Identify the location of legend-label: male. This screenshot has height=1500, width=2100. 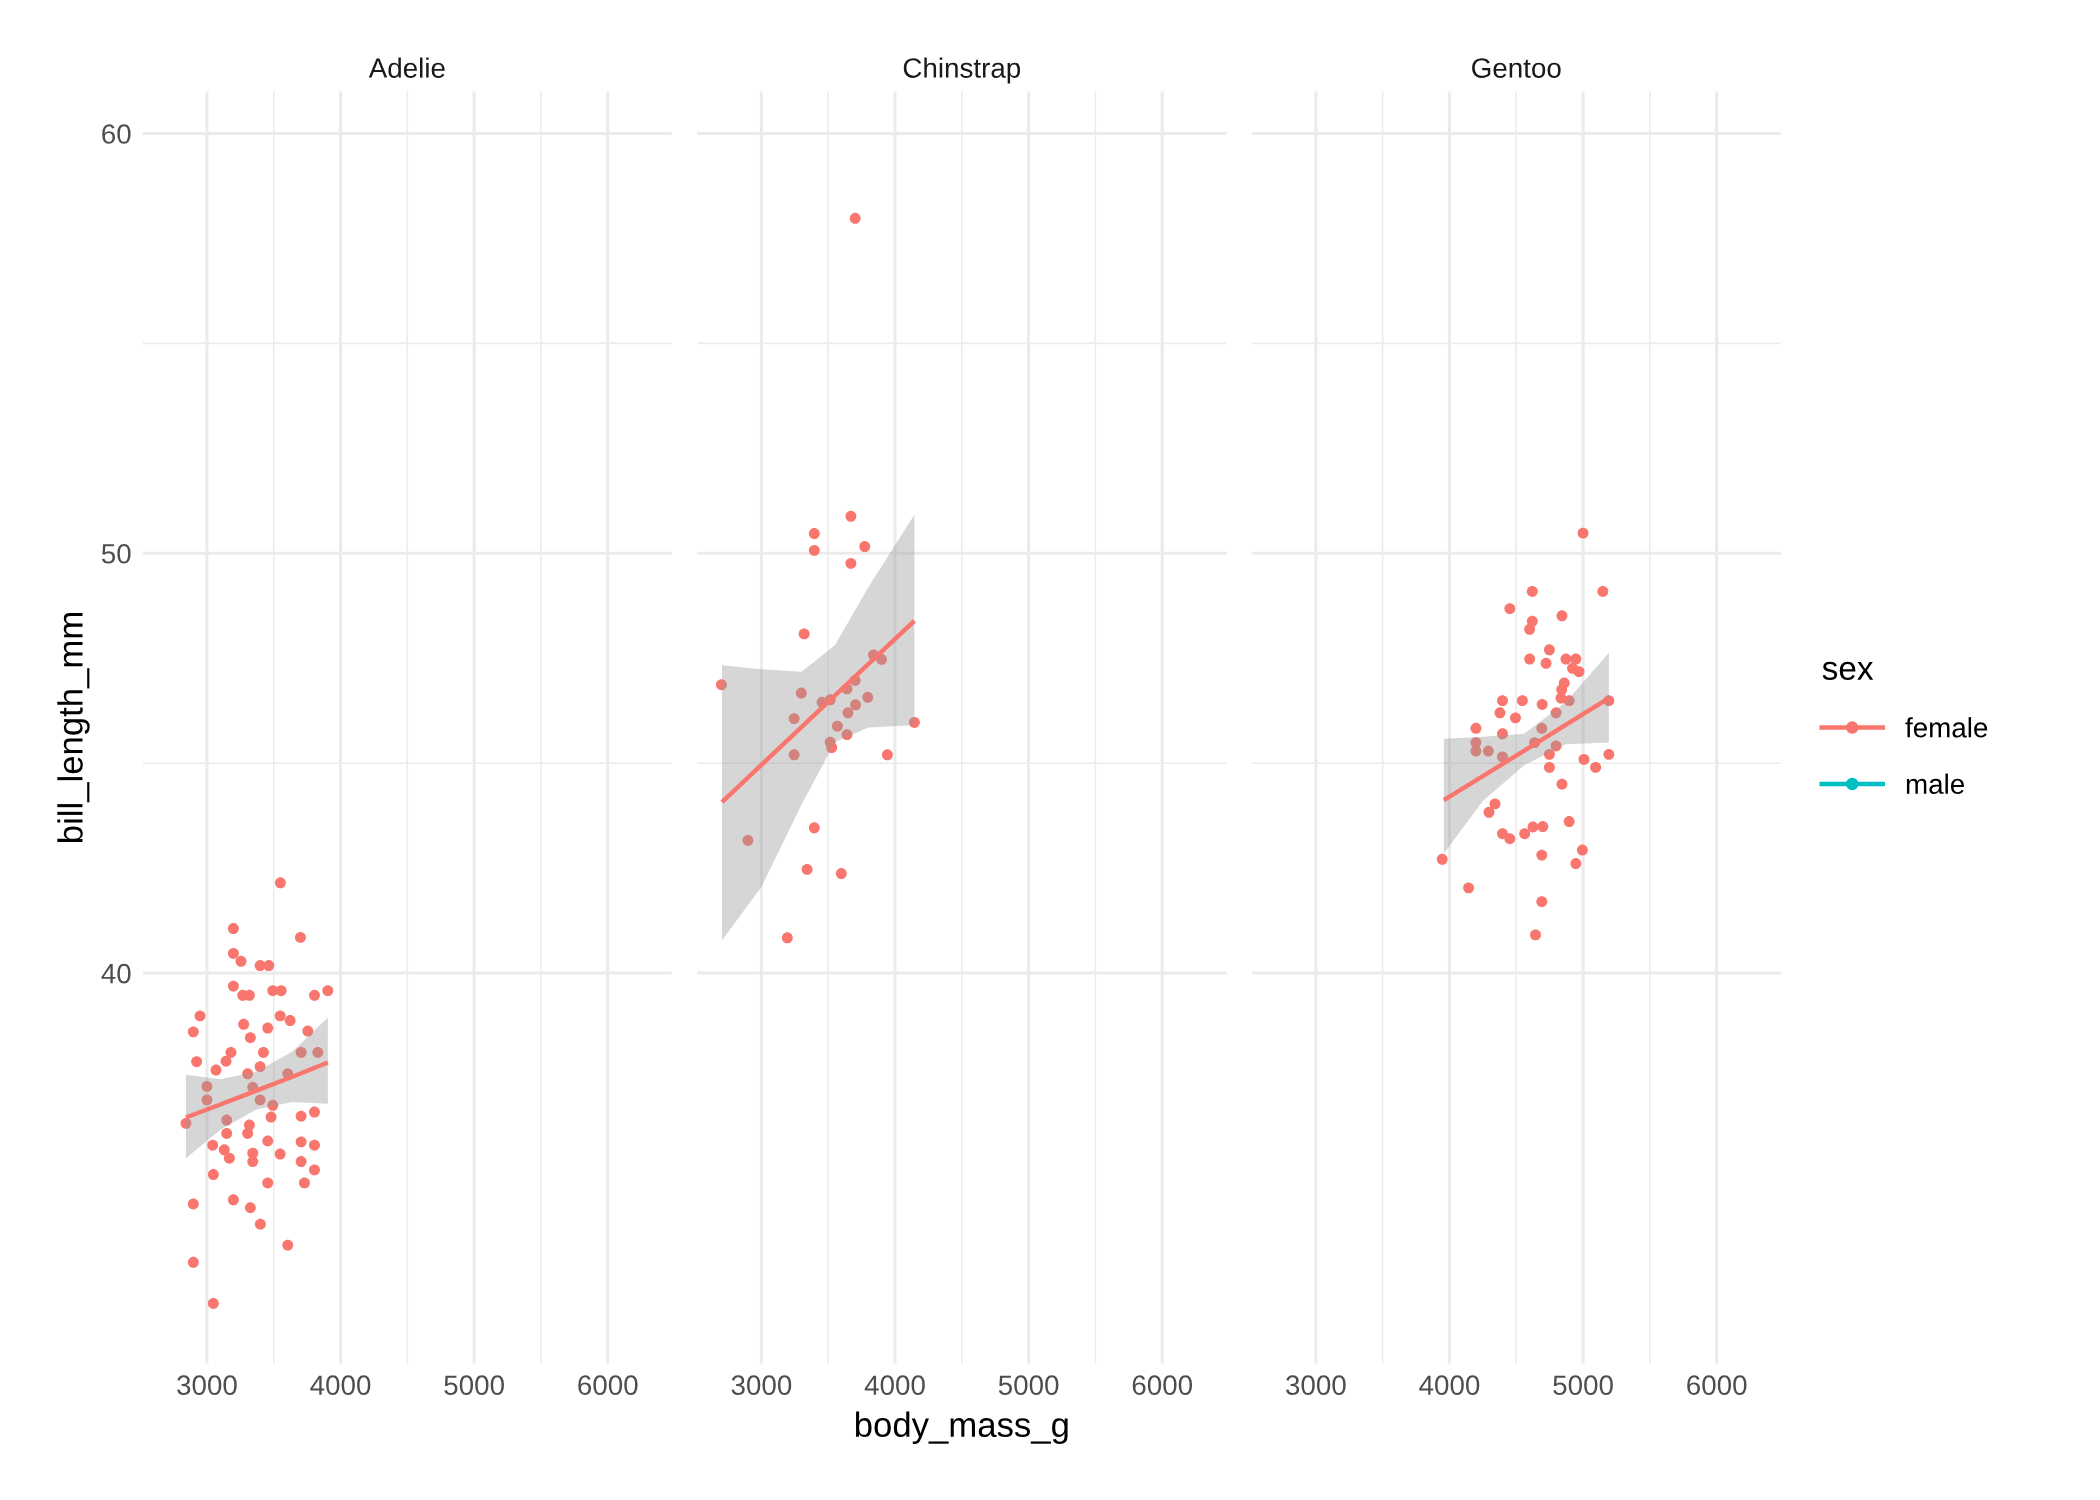
(1935, 783).